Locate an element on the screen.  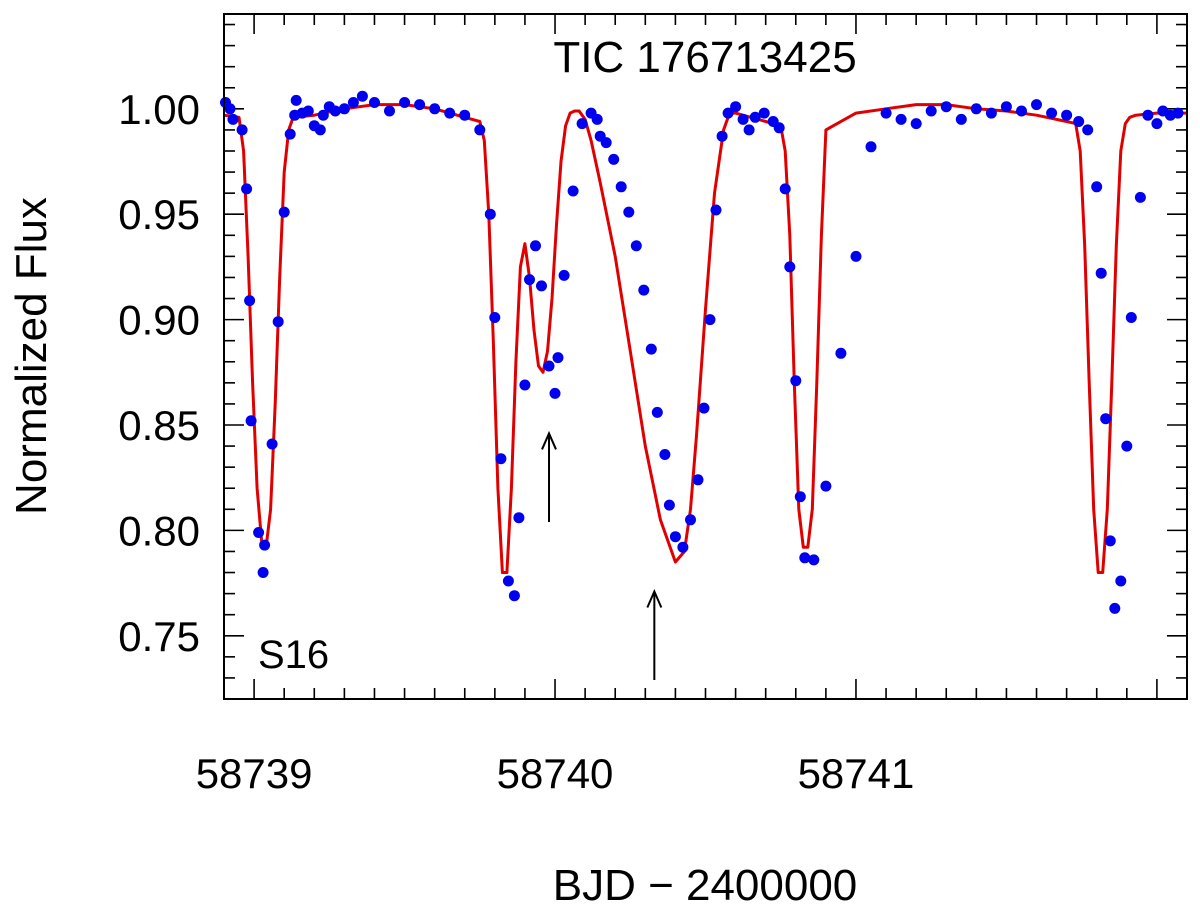
x-tick-label: 58740 is located at coordinates (555, 773).